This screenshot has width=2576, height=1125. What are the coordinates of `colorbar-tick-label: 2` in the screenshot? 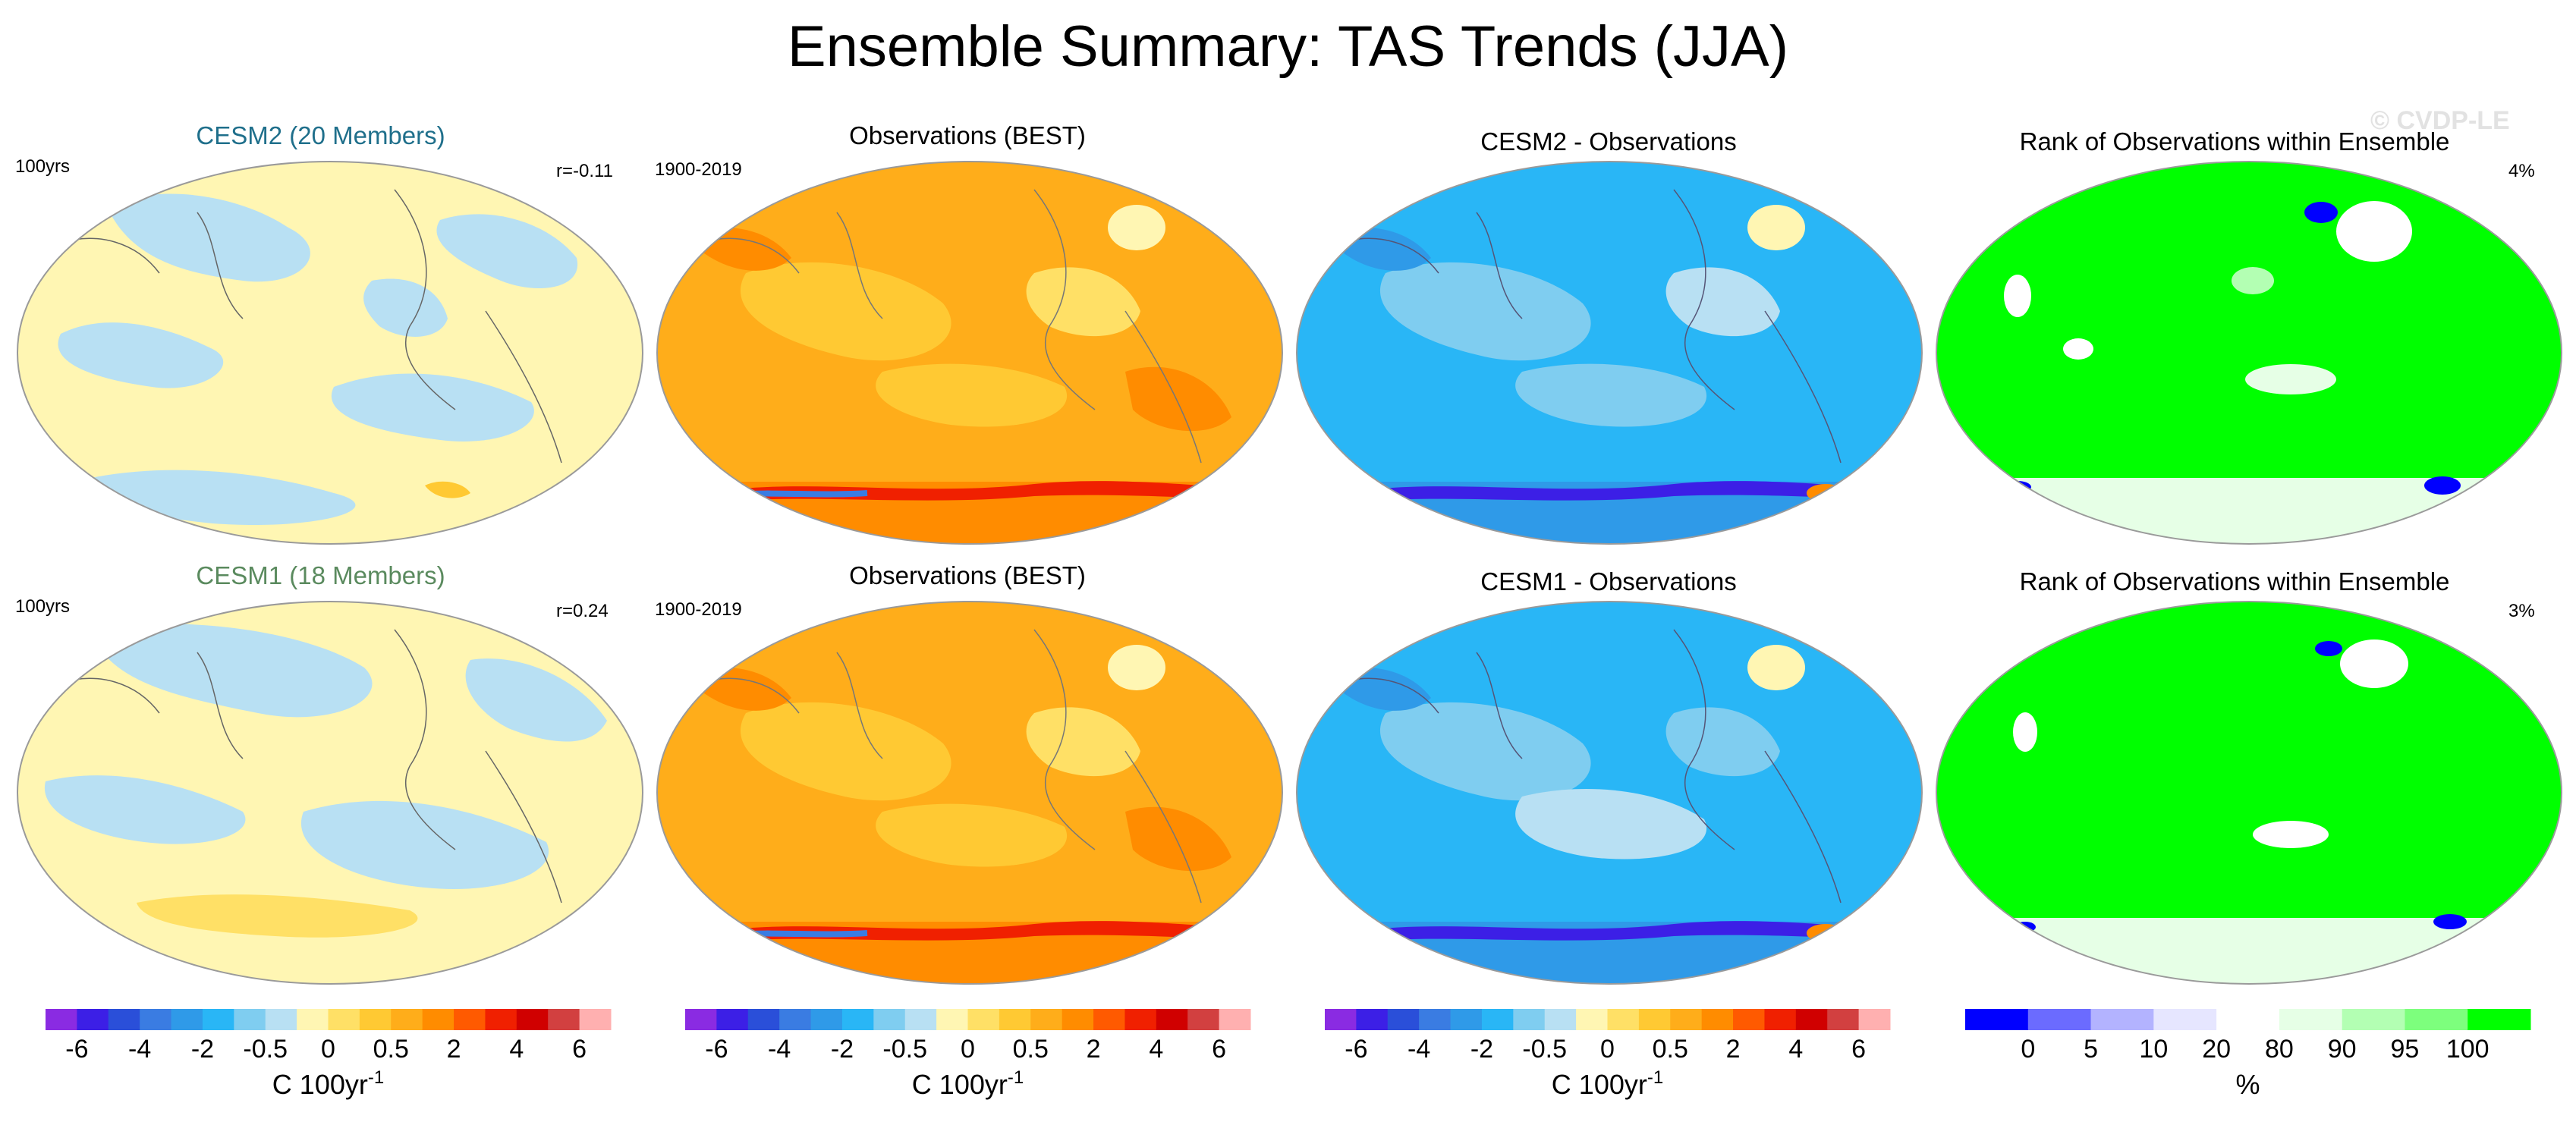 It's located at (454, 1049).